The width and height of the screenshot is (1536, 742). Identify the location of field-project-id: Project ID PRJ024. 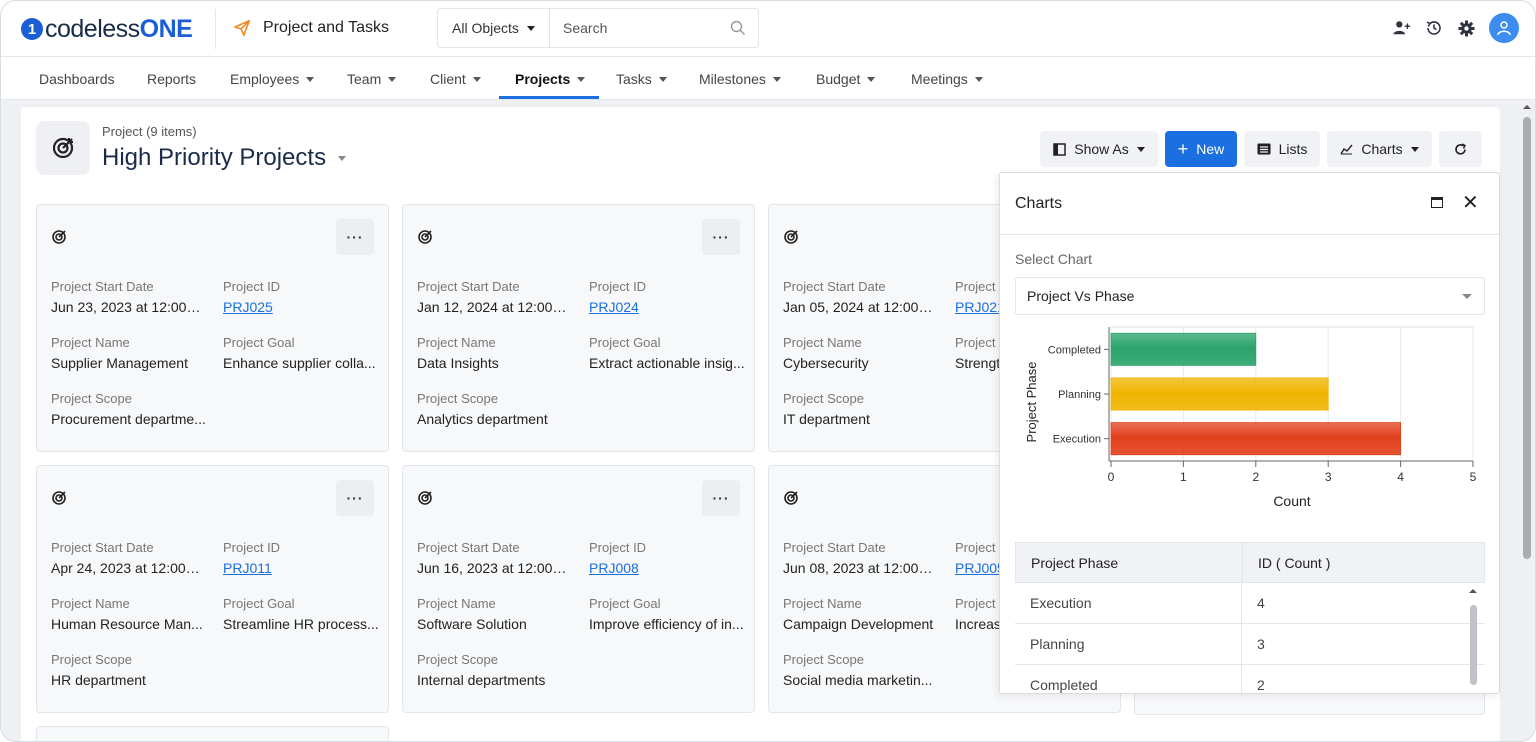
(669, 297).